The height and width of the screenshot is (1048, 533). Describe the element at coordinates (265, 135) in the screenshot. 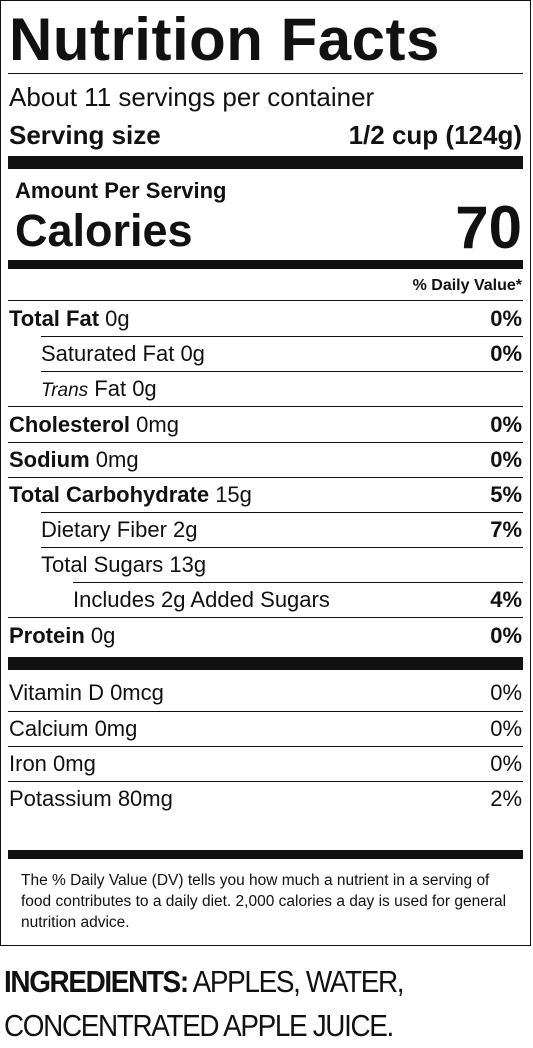

I see `serving-size-row: Serving size 1/2 cup (124g)` at that location.